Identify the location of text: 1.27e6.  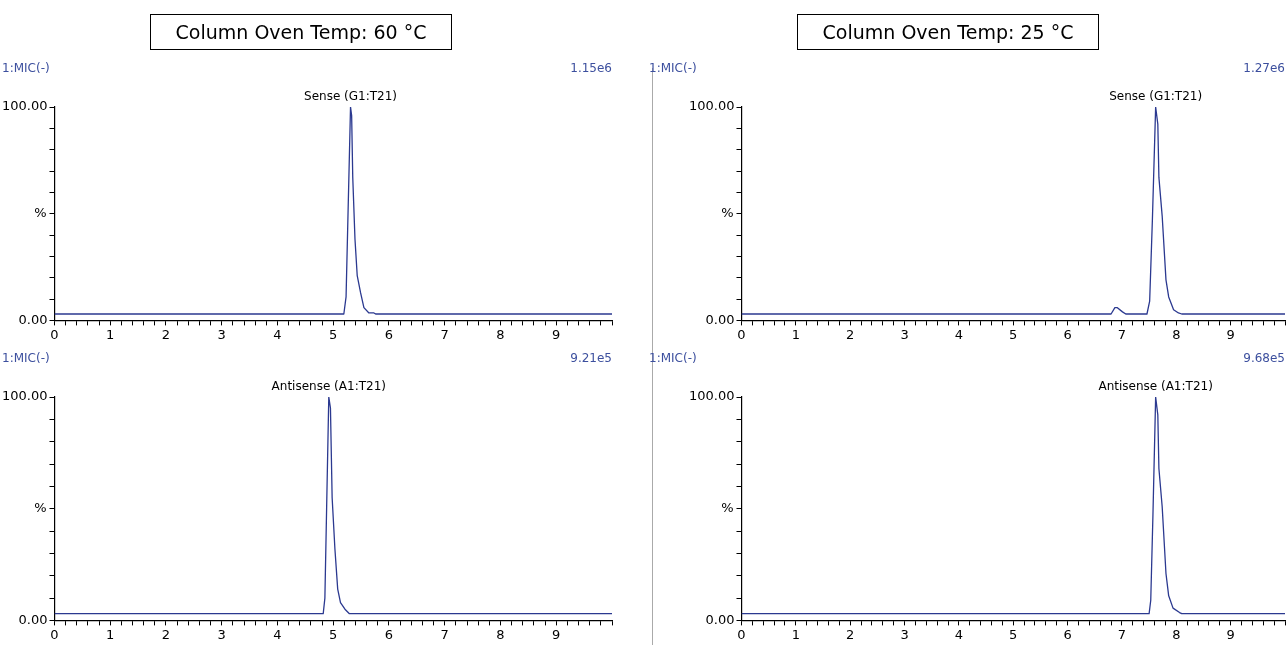
(1264, 68).